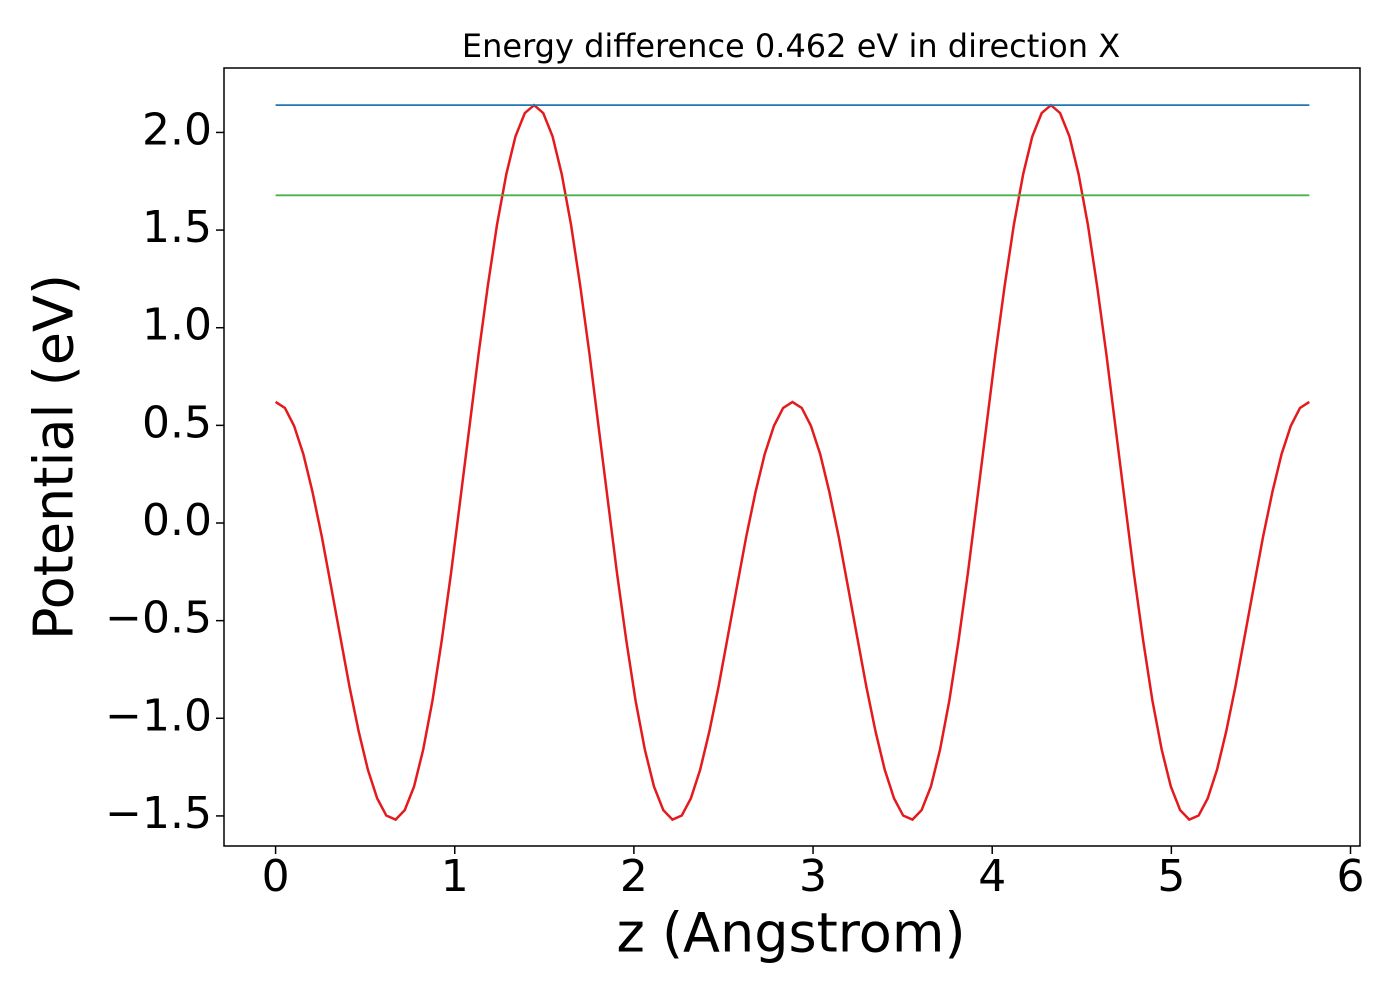  Describe the element at coordinates (790, 933) in the screenshot. I see `x-axis-label: z (Angstrom)` at that location.